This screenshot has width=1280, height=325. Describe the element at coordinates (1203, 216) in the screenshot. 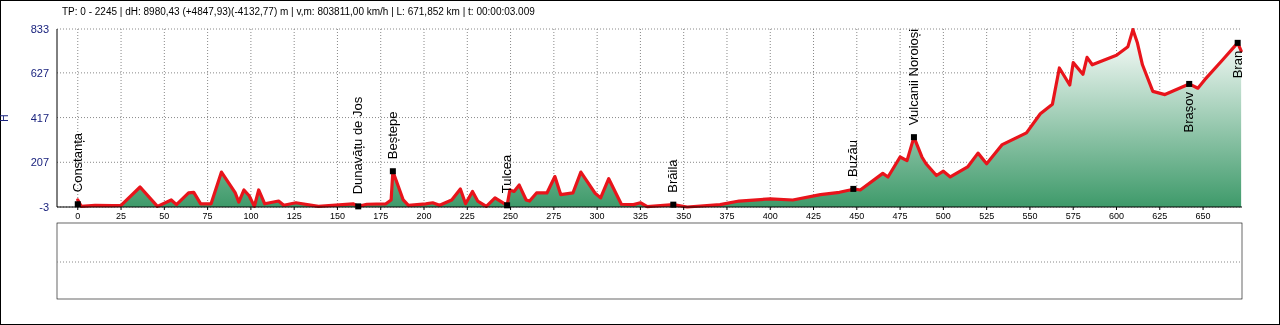

I see `x-tick-label: 650` at that location.